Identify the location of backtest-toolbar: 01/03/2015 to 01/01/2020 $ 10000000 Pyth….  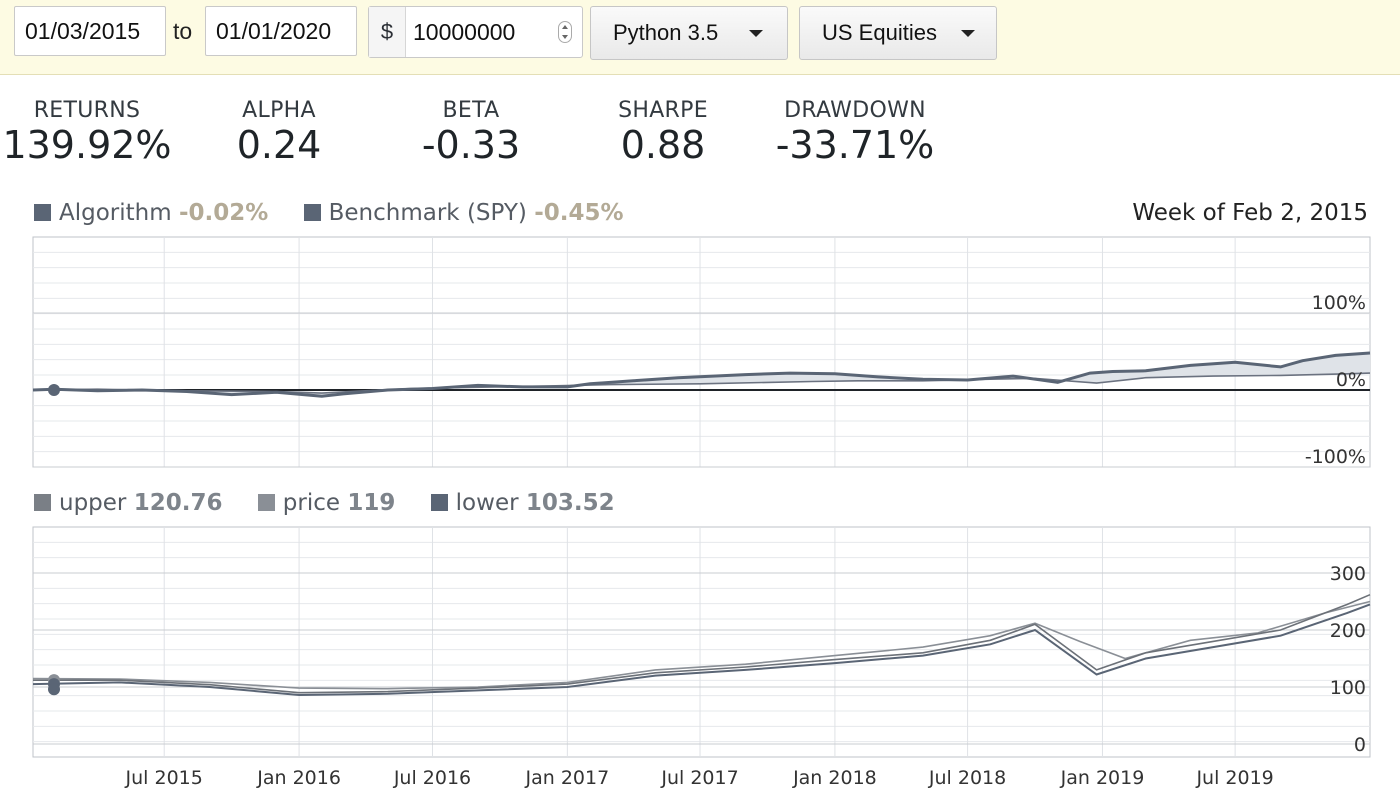
(700, 37).